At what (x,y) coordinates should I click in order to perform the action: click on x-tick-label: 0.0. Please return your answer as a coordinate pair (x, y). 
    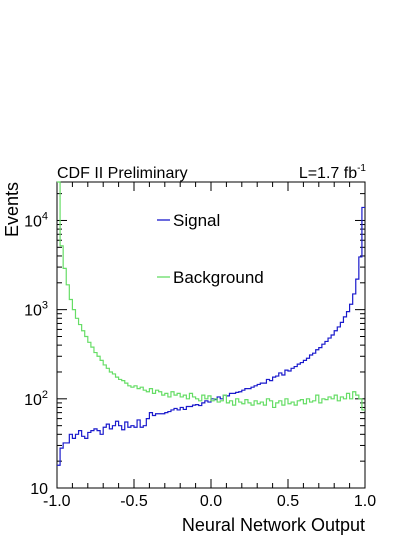
    Looking at the image, I should click on (211, 501).